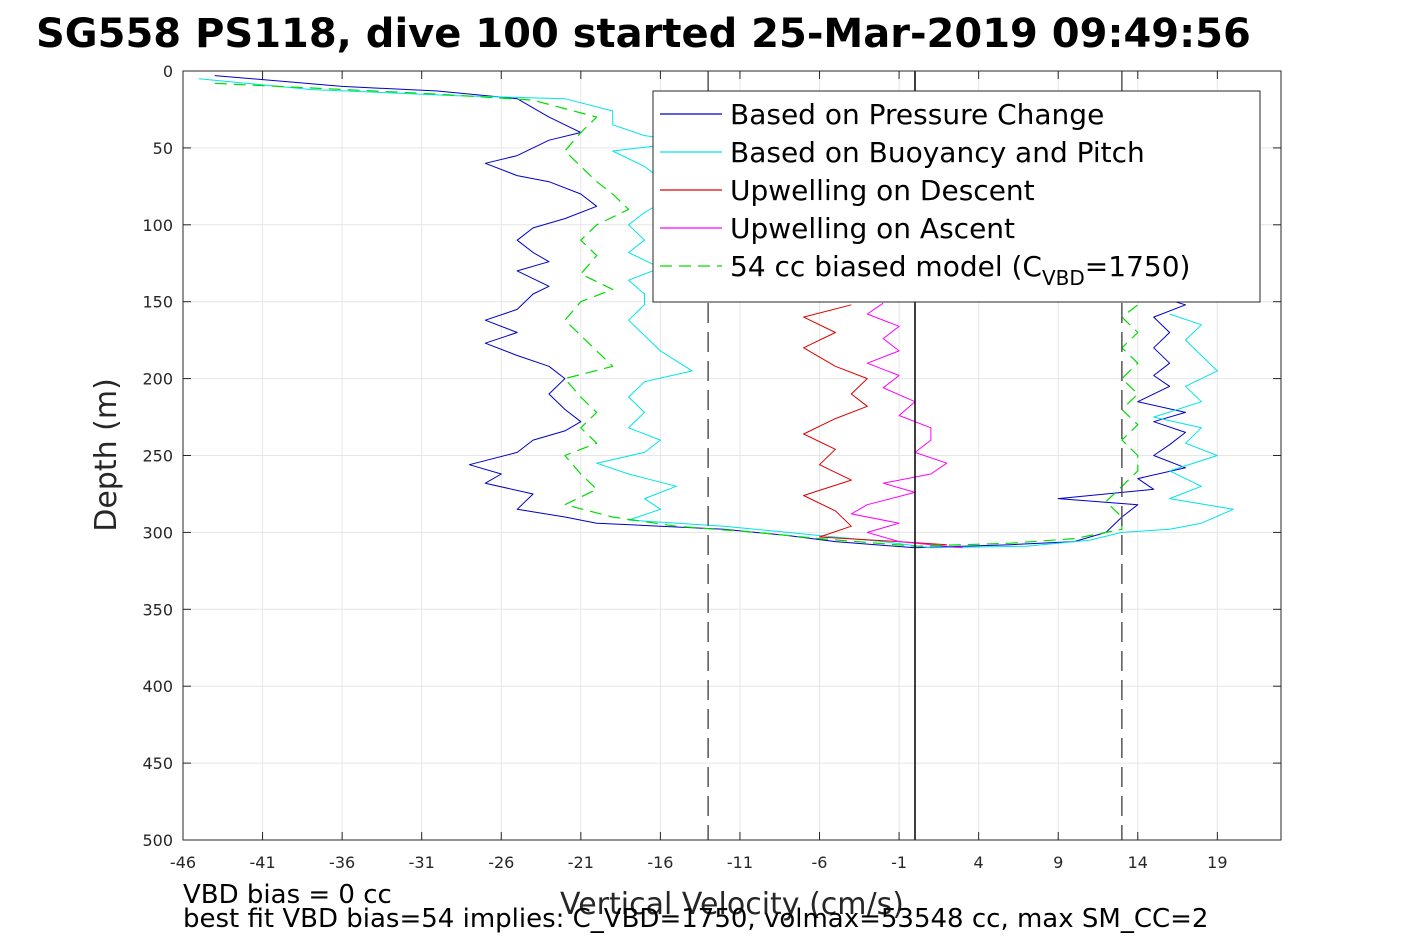  I want to click on x-tick-label: -46, so click(183, 862).